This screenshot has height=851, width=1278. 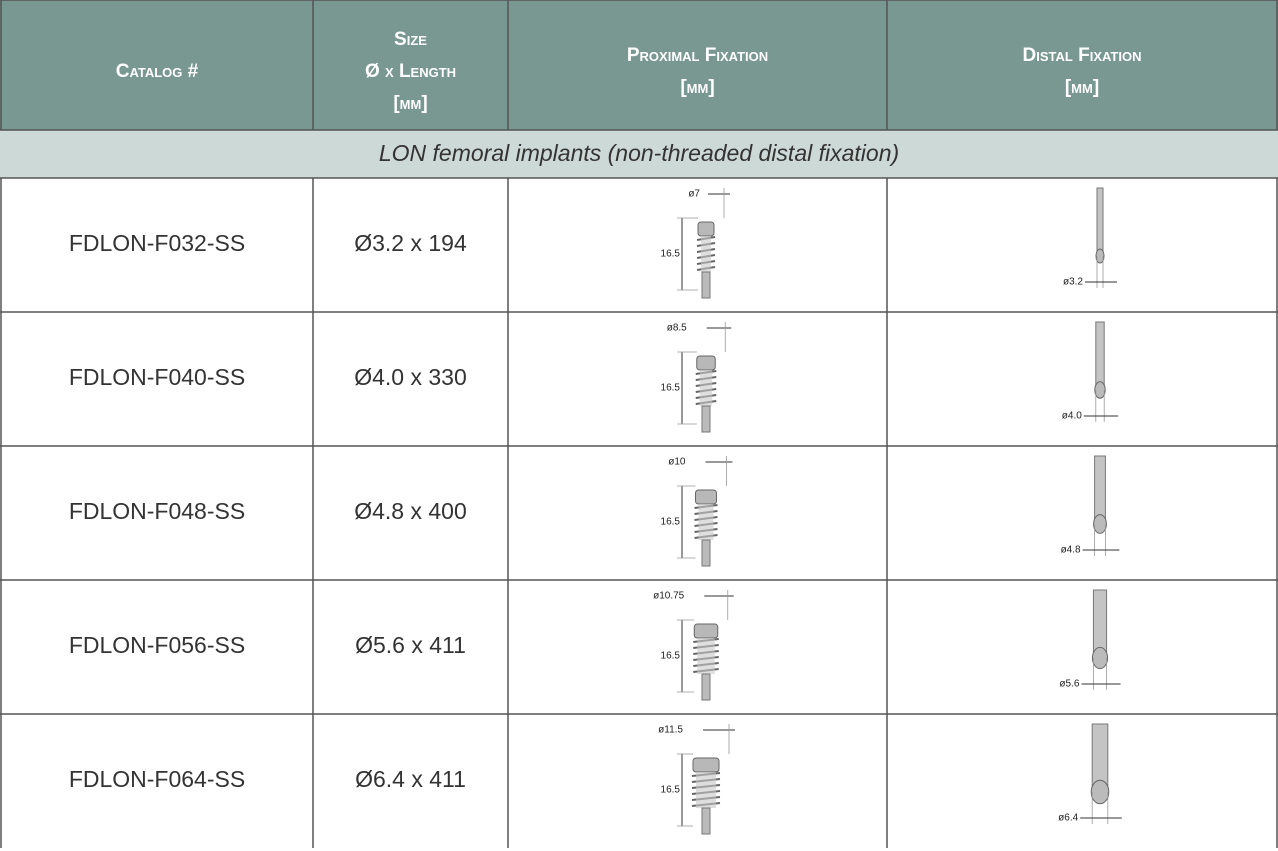 I want to click on distal-drawing: ø5.6, so click(x=1090, y=639).